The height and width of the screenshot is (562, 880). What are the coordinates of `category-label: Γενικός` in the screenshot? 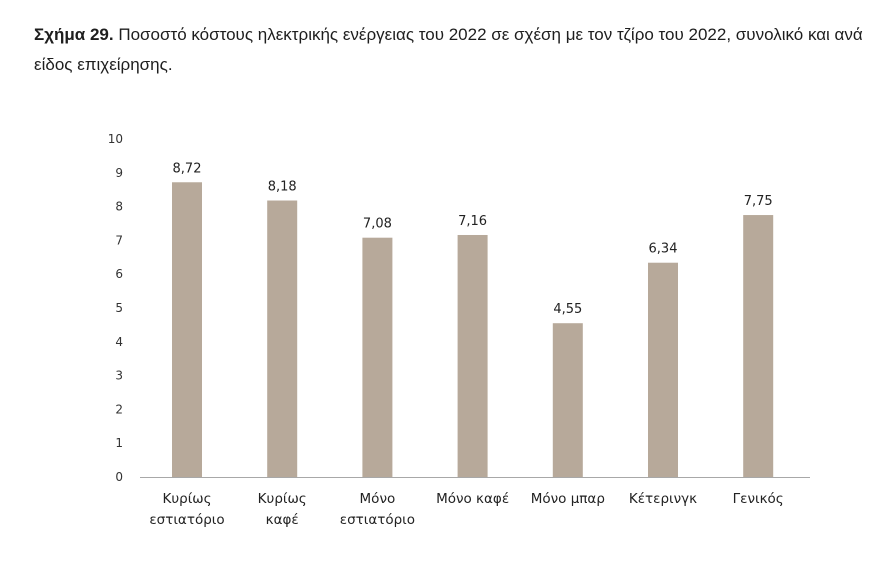 It's located at (758, 499).